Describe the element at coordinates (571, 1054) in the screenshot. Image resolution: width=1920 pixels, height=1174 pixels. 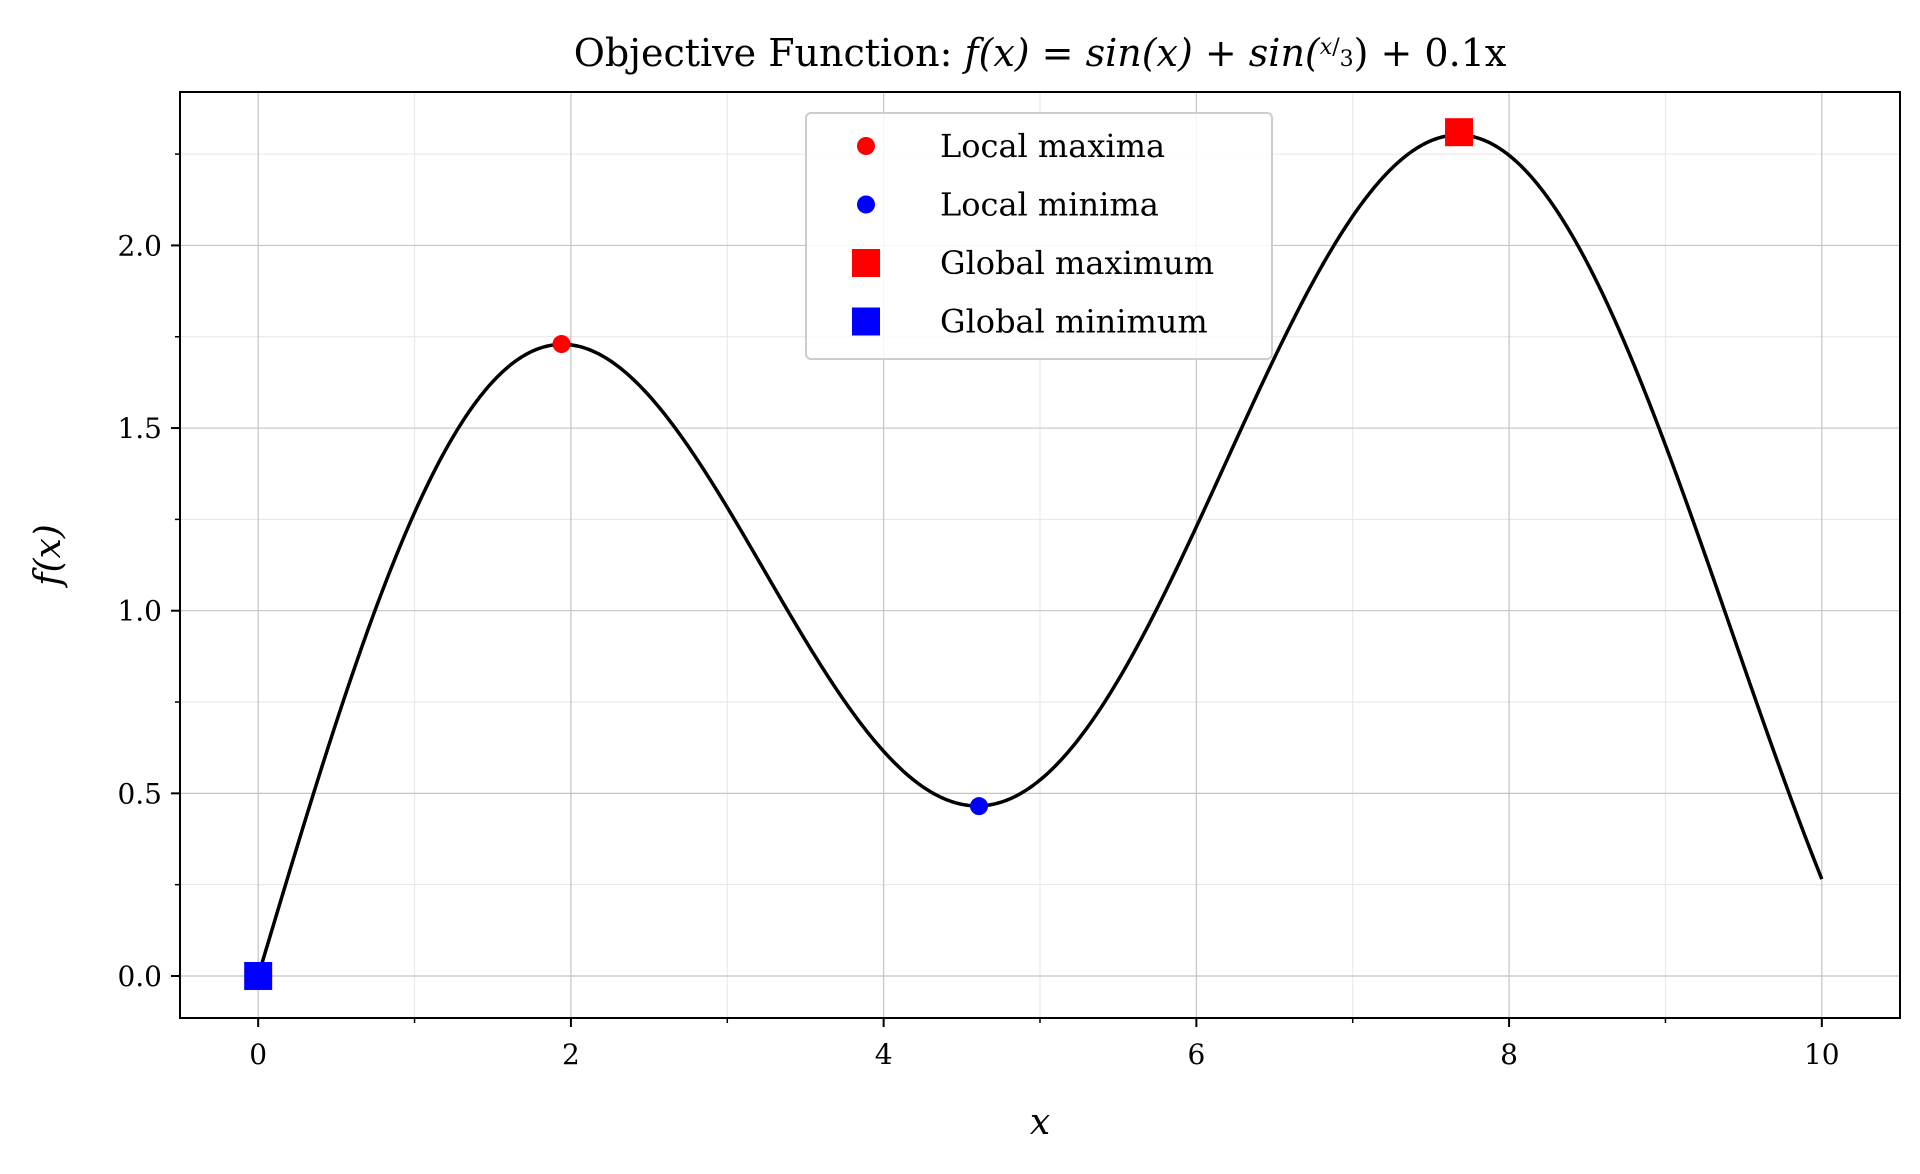
I see `x-tick-label: 2` at that location.